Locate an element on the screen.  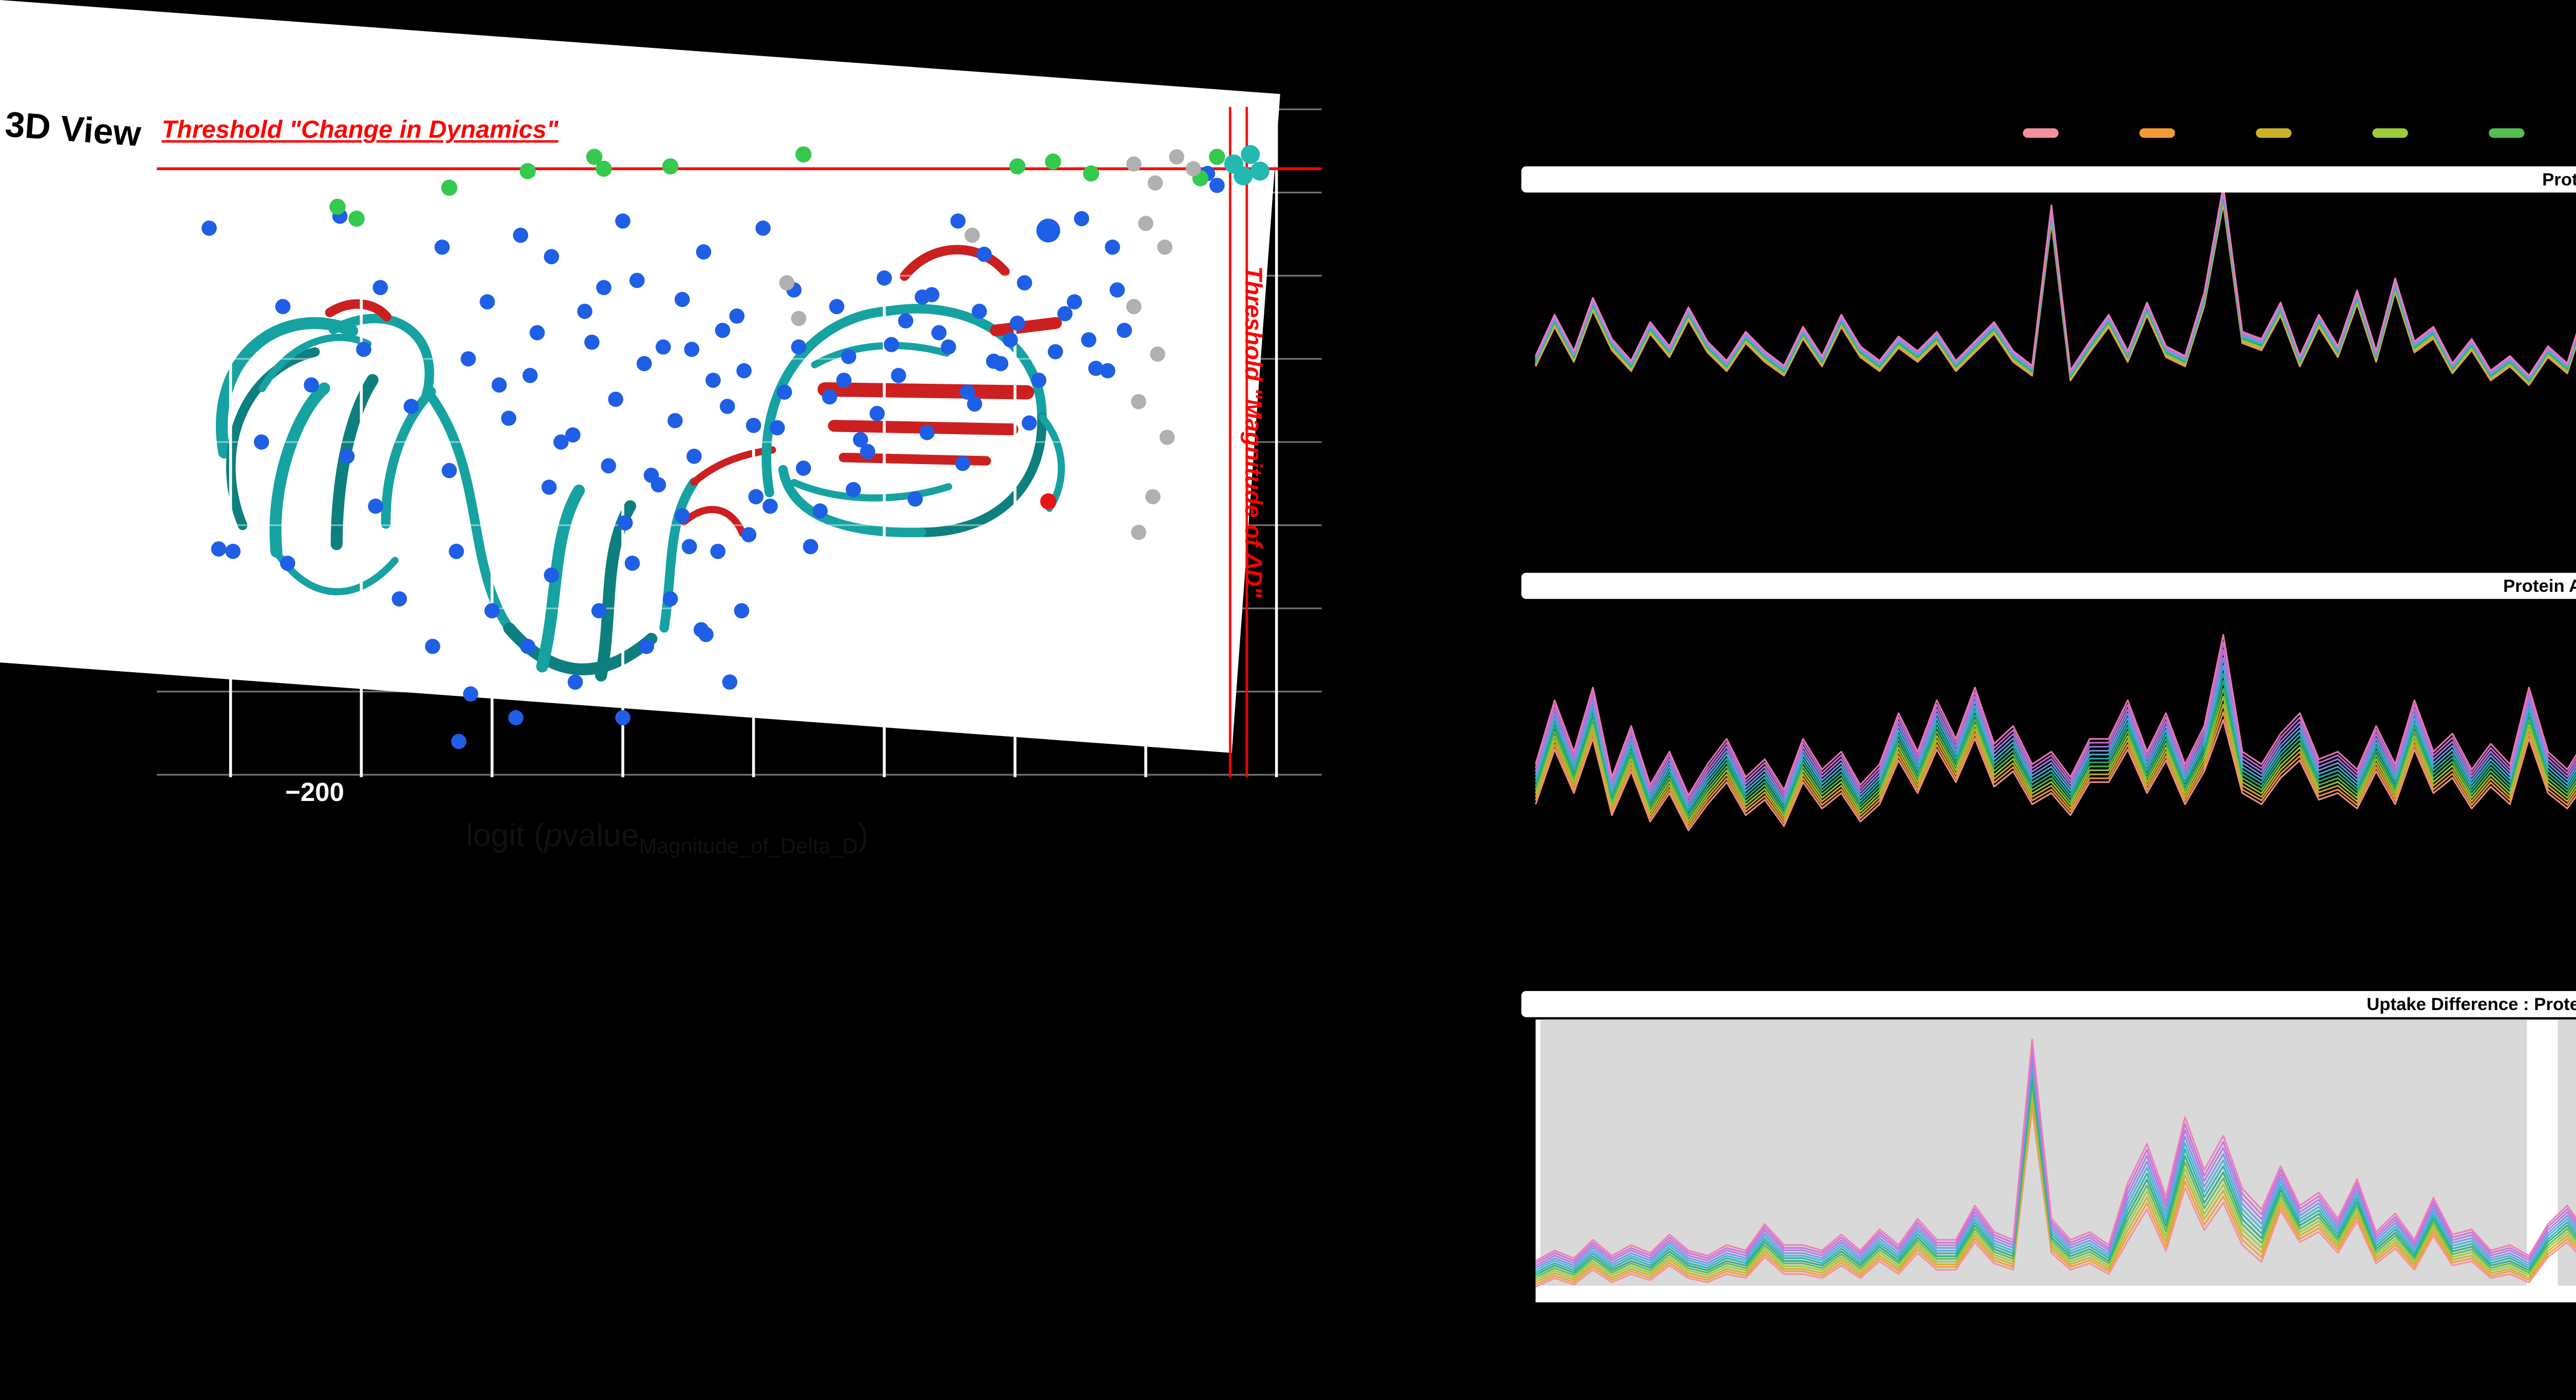
x-axis-title: logit (pvalueMagnitude_of_Delta_D) is located at coordinates (667, 837).